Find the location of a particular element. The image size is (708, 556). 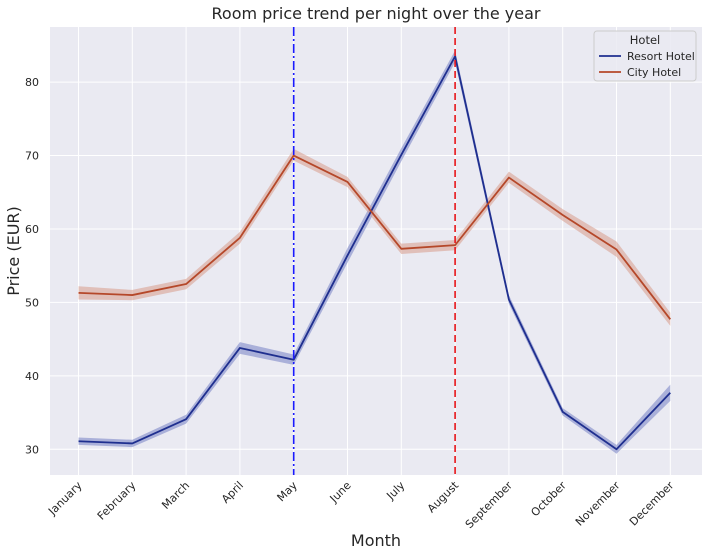

x-tick-label: January is located at coordinates (65, 499).